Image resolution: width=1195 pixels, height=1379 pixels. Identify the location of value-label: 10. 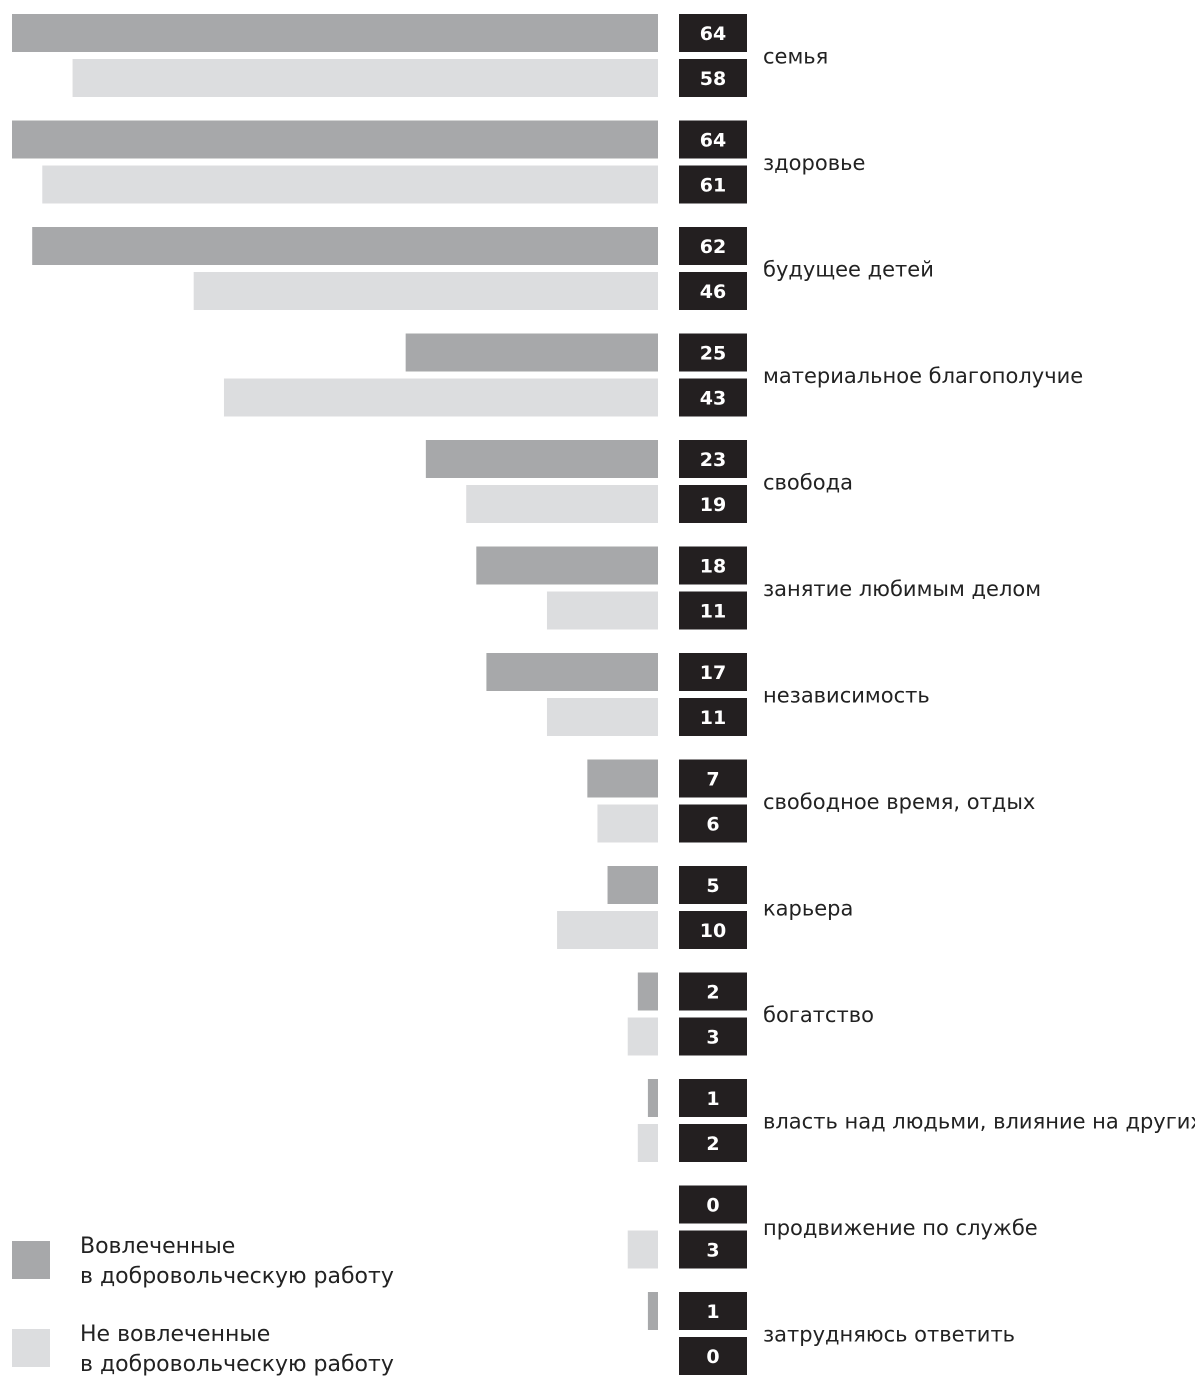
(713, 931).